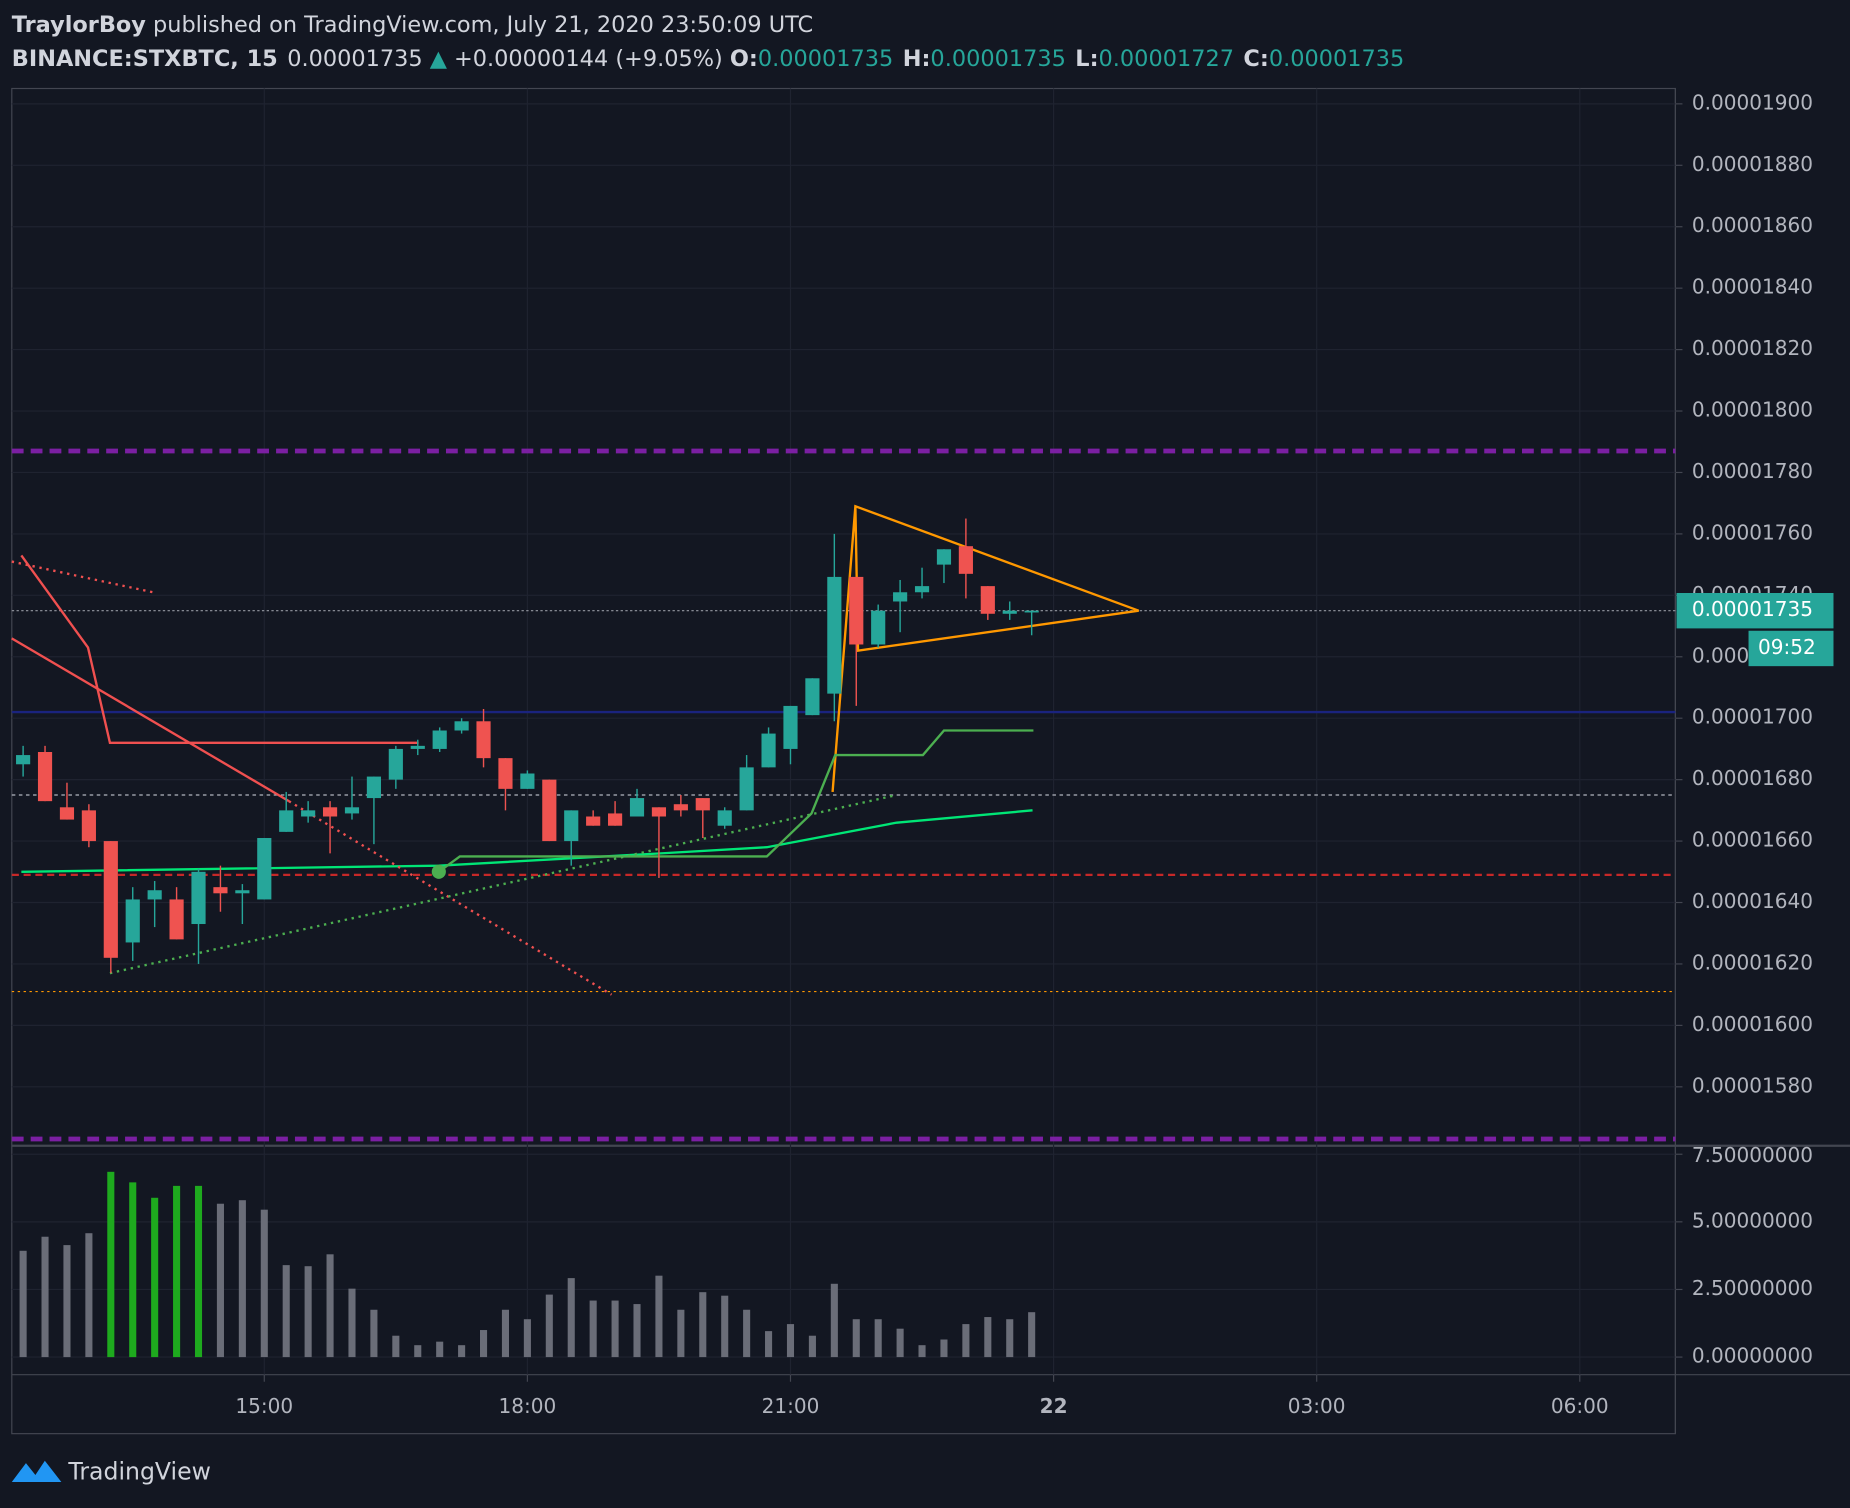 The image size is (1850, 1508). I want to click on y-tick-label: 0.00001620, so click(1752, 962).